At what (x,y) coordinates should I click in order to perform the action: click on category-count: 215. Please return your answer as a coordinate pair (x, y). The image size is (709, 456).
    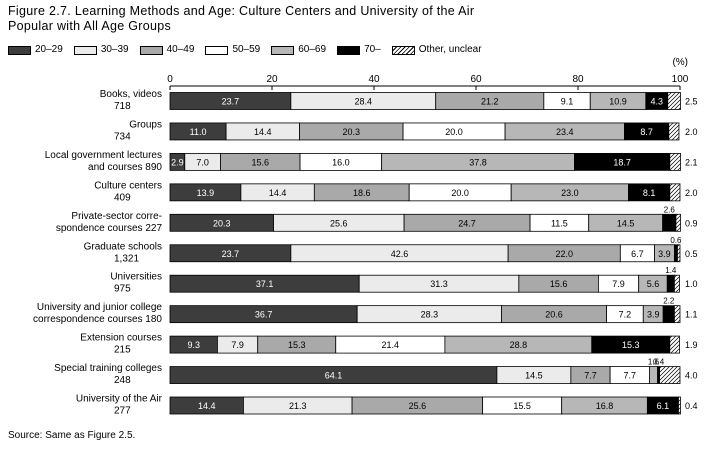
    Looking at the image, I should click on (122, 350).